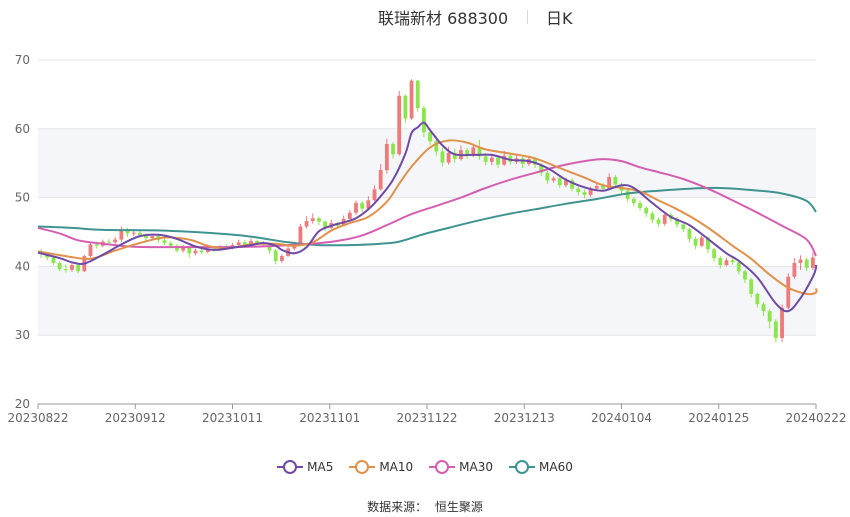 This screenshot has height=517, width=850. Describe the element at coordinates (305, 467) in the screenshot. I see `legend-item-ma5: MA5` at that location.